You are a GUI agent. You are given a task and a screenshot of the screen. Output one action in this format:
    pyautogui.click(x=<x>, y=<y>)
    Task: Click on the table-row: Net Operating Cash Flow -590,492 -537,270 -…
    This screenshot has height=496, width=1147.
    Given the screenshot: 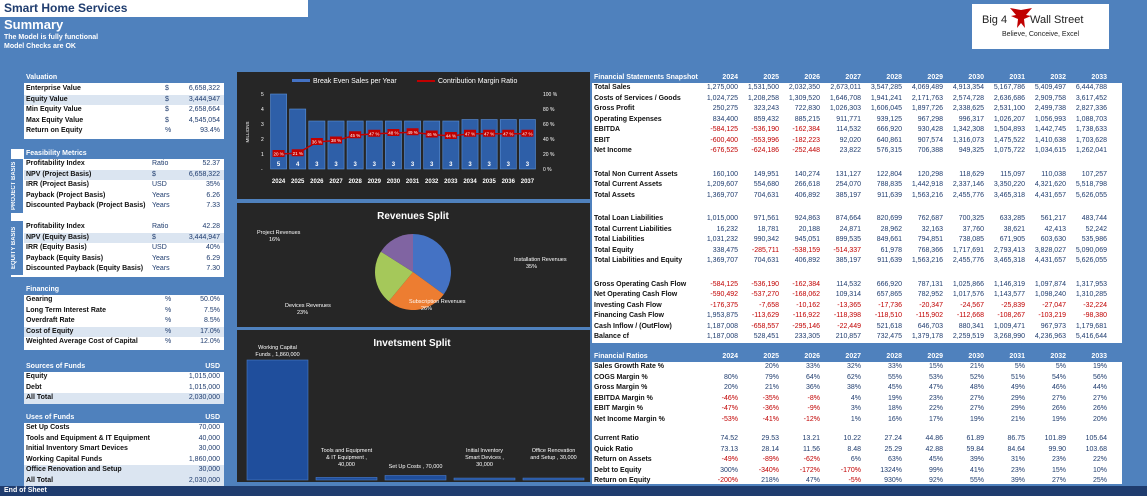 What is the action you would take?
    pyautogui.click(x=857, y=296)
    